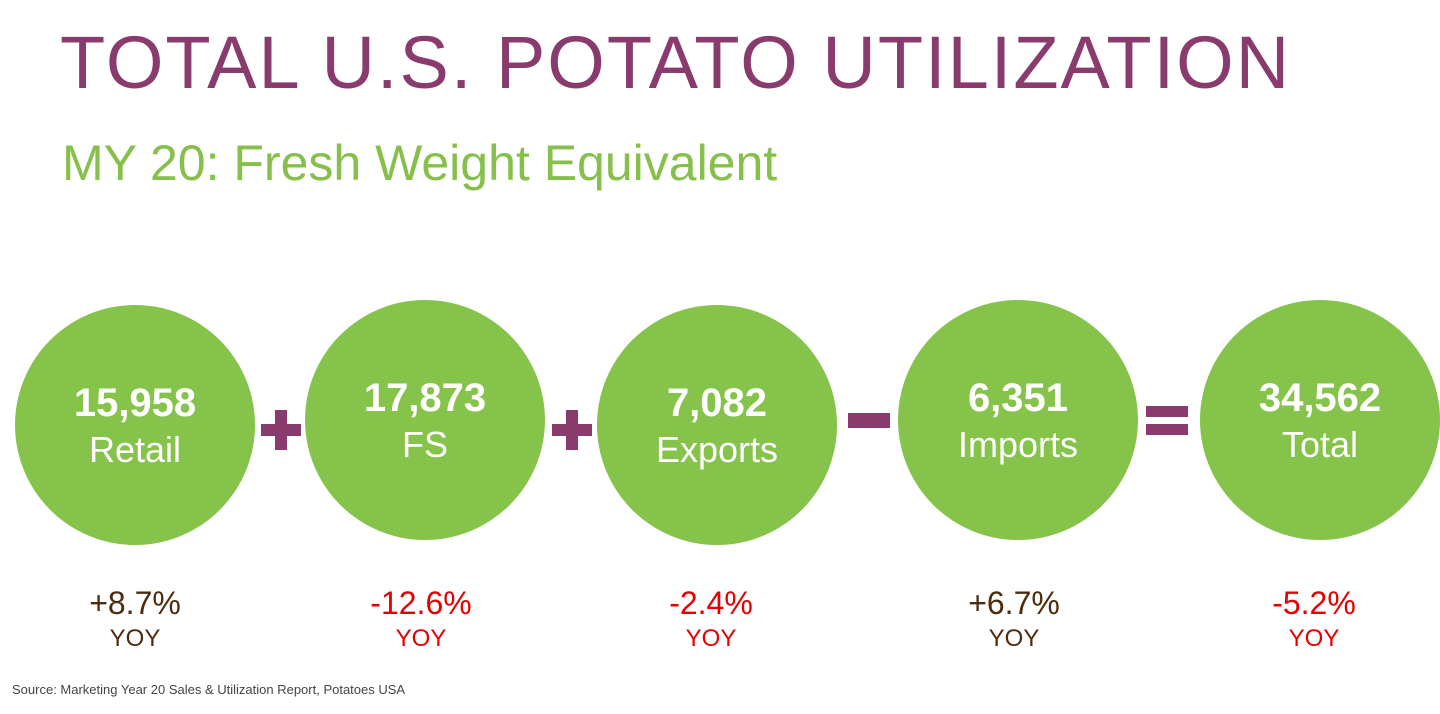  I want to click on fs-circle: 17,873 FS, so click(425, 420).